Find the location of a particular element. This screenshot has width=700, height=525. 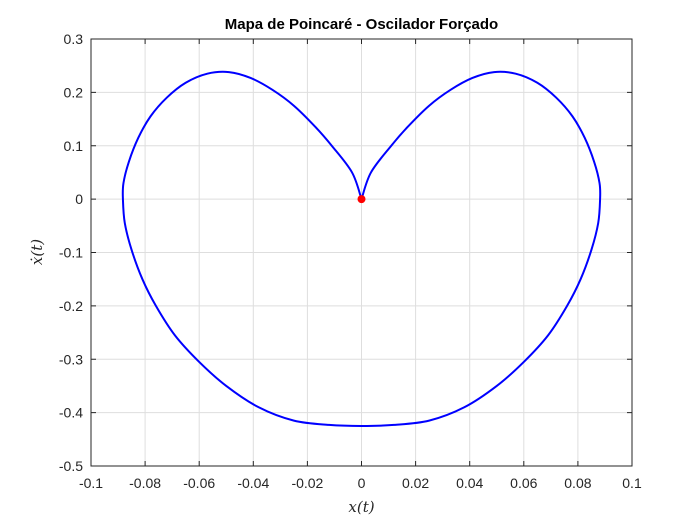

y-axis-label: ẋ(t) is located at coordinates (37, 252).